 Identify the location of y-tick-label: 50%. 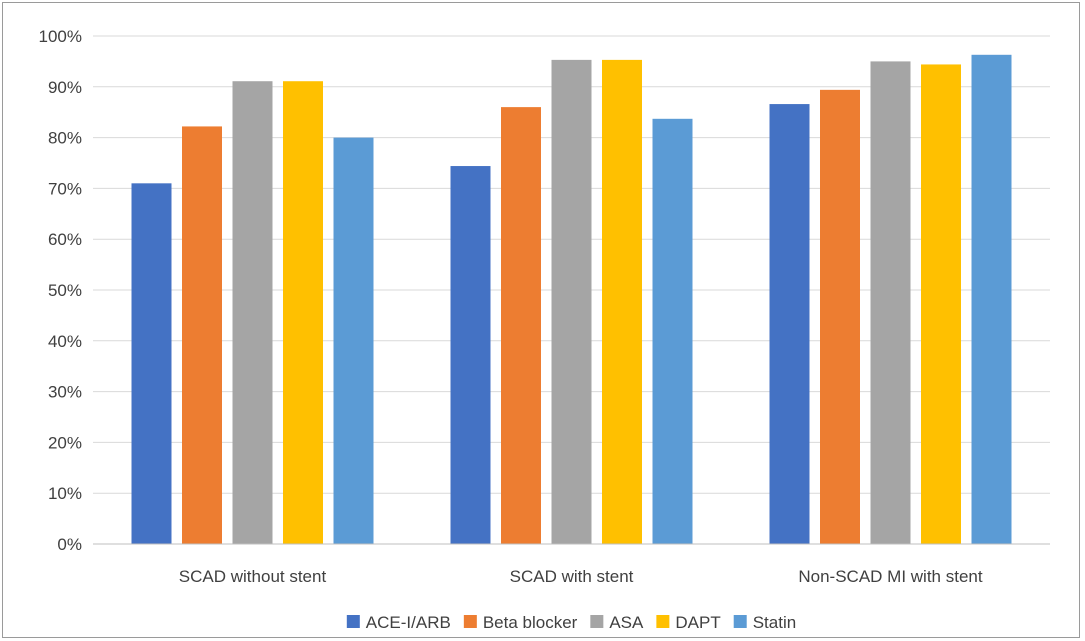
(65, 290).